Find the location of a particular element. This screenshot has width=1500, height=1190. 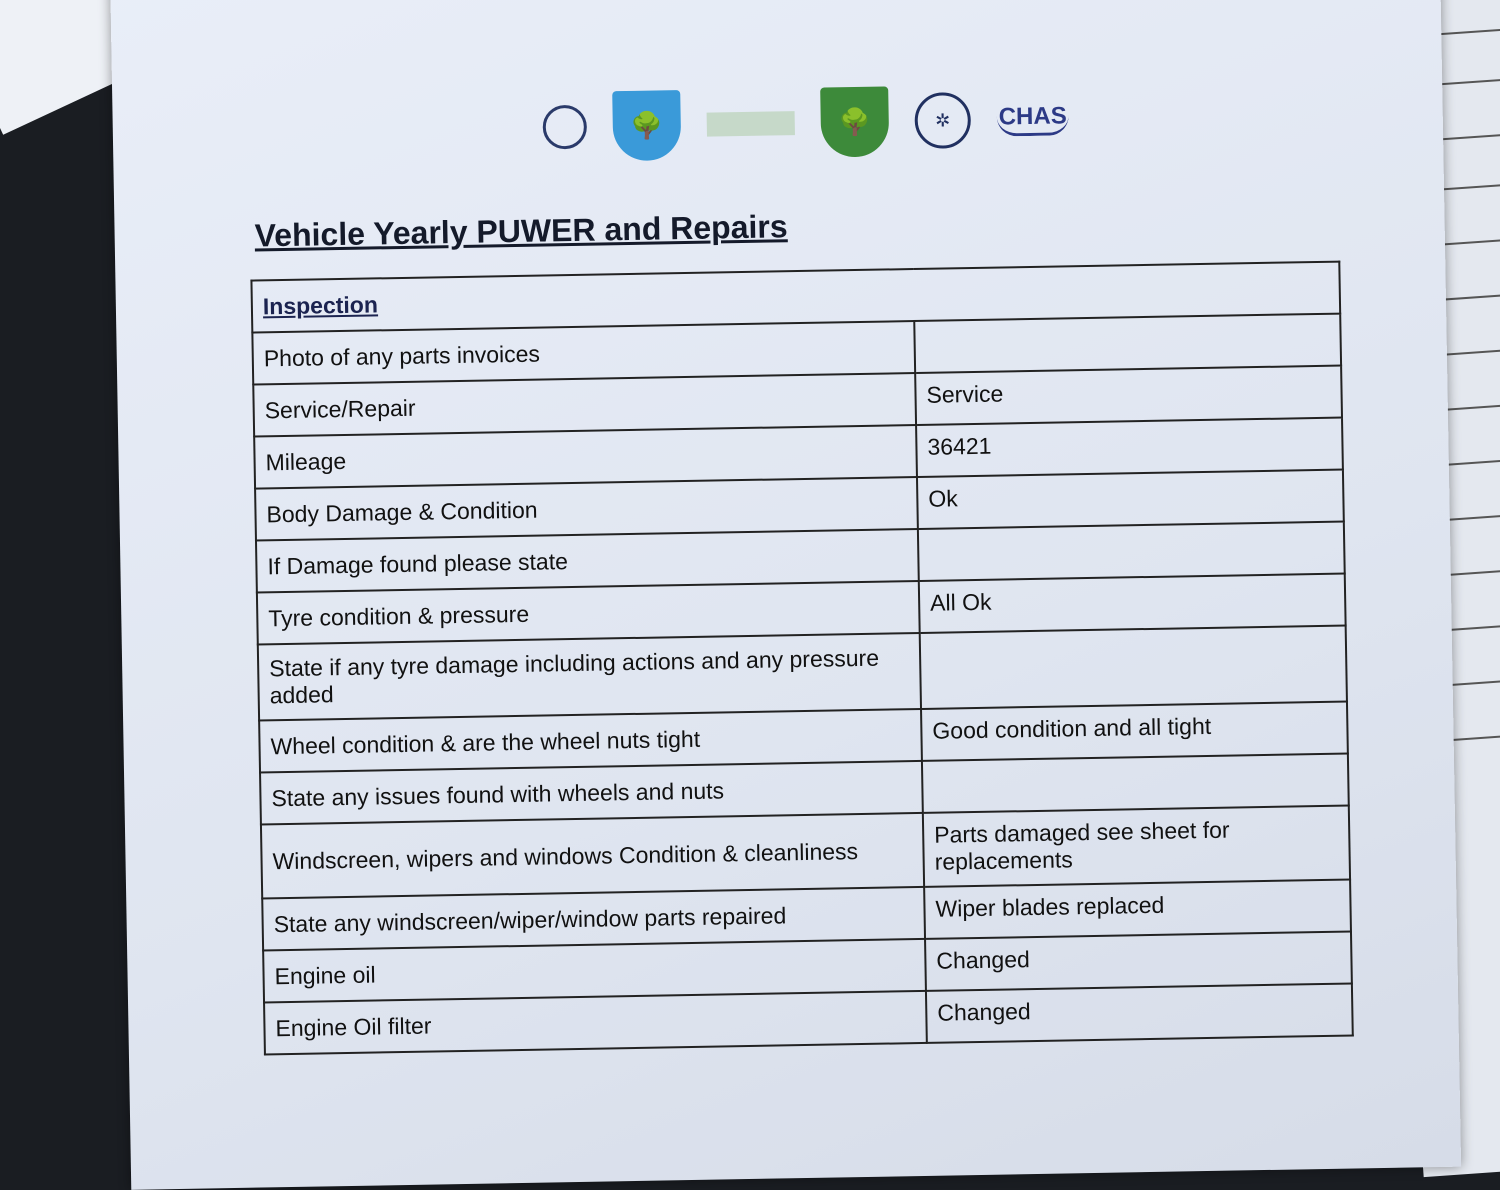

faded-accreditation-logo is located at coordinates (750, 124).